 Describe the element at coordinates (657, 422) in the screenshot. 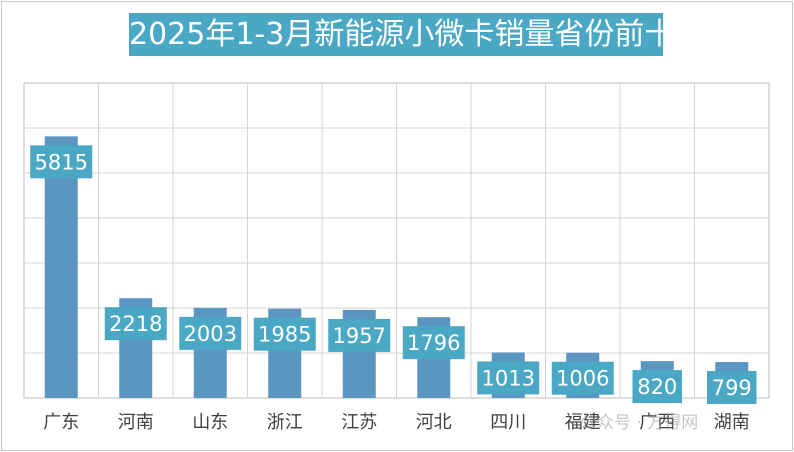

I see `category-label: 广西` at that location.